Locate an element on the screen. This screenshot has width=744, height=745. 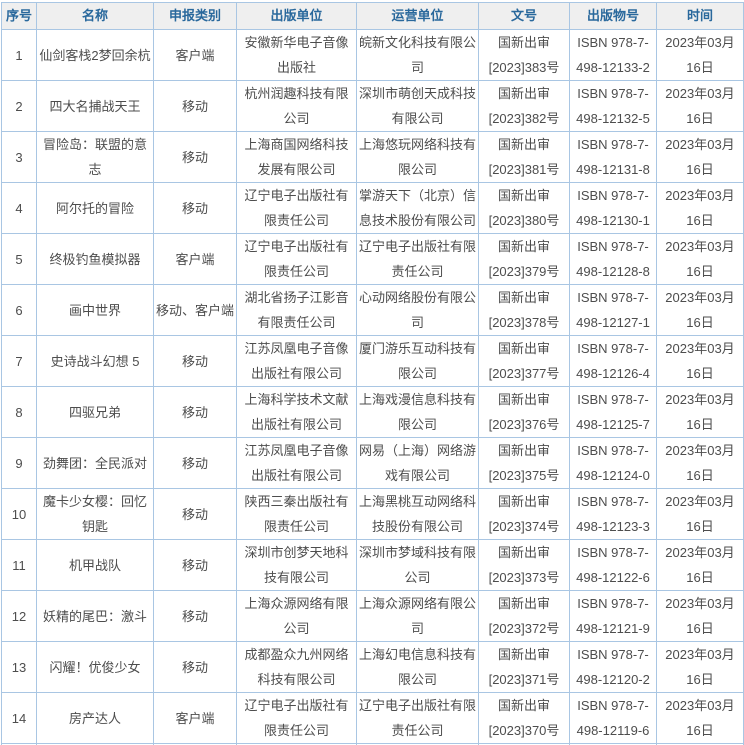
cell-name: 画中世界 is located at coordinates (95, 310).